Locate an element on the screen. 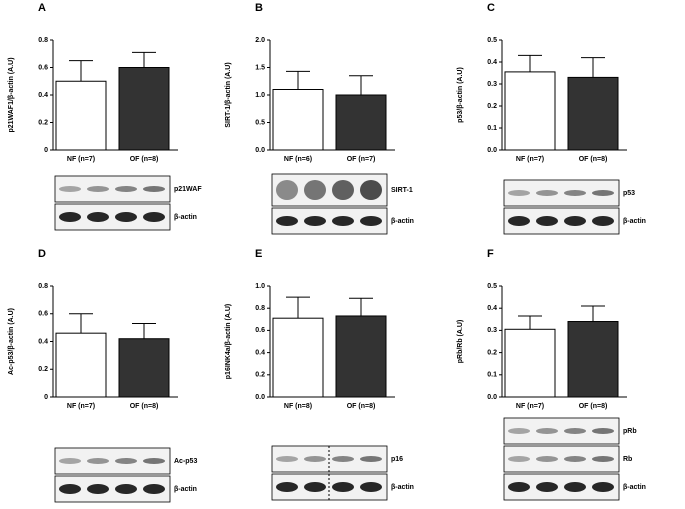 The image size is (685, 509). panel-letter: D is located at coordinates (42, 254).